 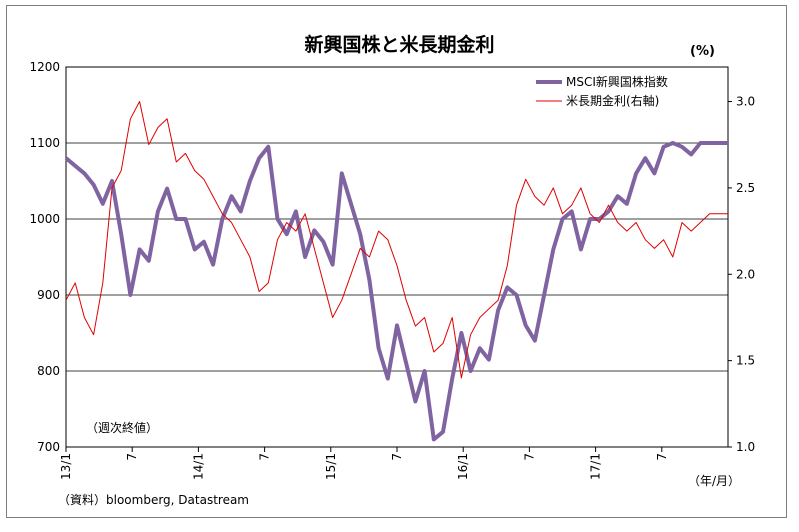 I want to click on right-axis-unit: (%), so click(x=702, y=51).